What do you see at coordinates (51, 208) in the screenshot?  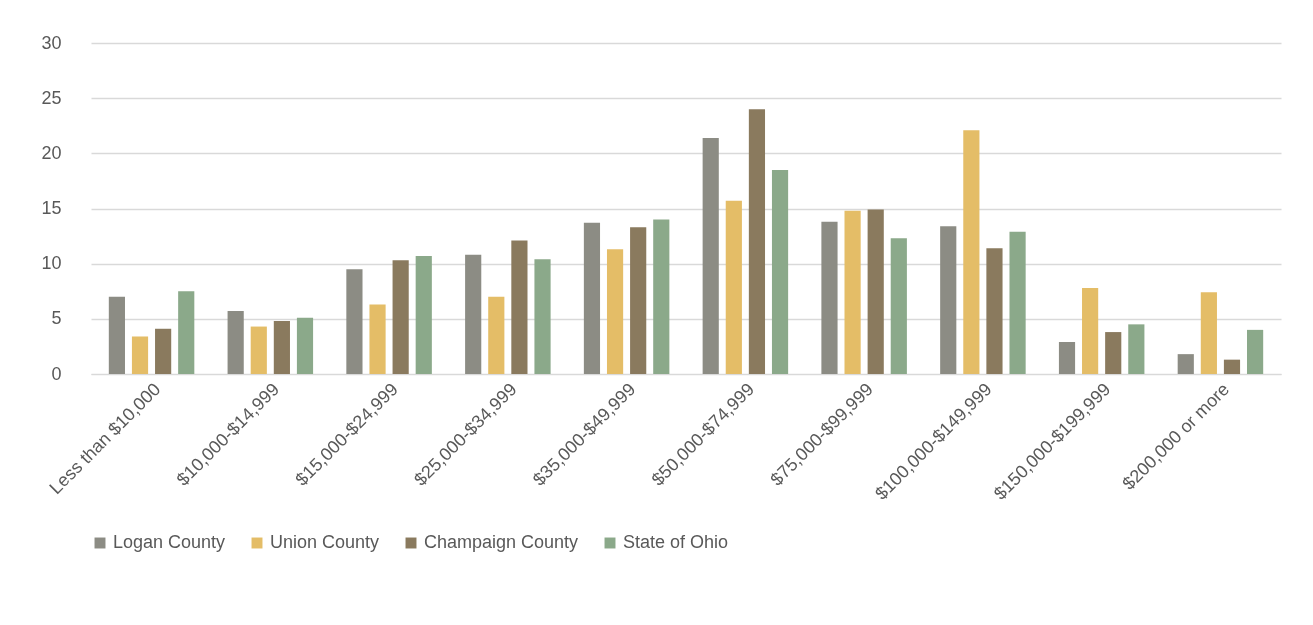 I see `y-tick-label: 15` at bounding box center [51, 208].